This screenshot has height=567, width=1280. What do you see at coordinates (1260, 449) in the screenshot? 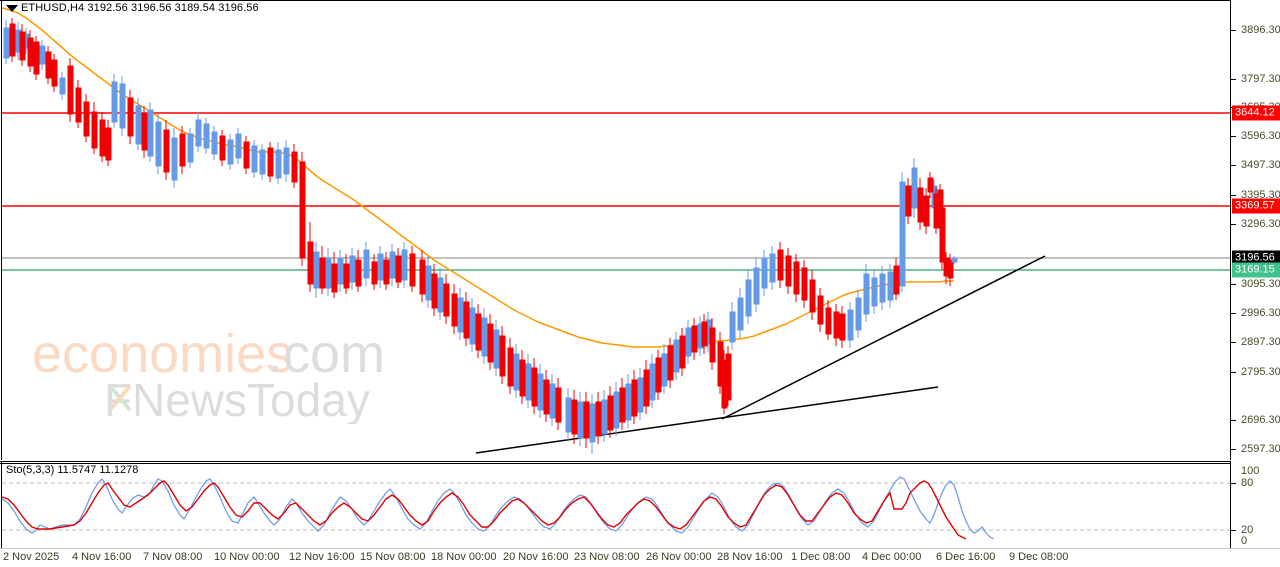
I see `price-axis-label: 2597.30` at bounding box center [1260, 449].